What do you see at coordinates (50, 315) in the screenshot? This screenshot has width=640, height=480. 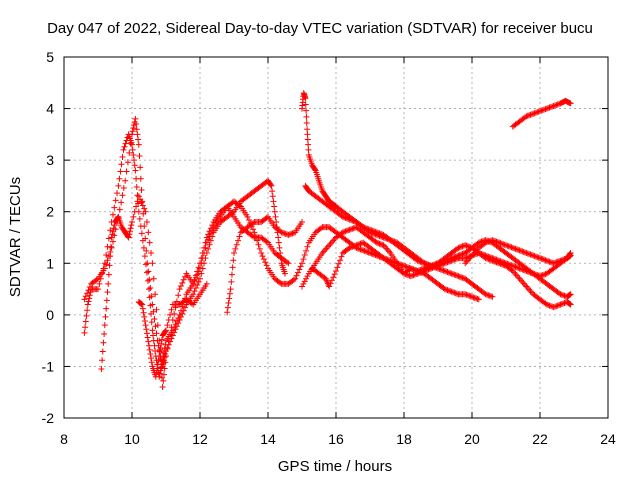 I see `y-tick-label: 0` at bounding box center [50, 315].